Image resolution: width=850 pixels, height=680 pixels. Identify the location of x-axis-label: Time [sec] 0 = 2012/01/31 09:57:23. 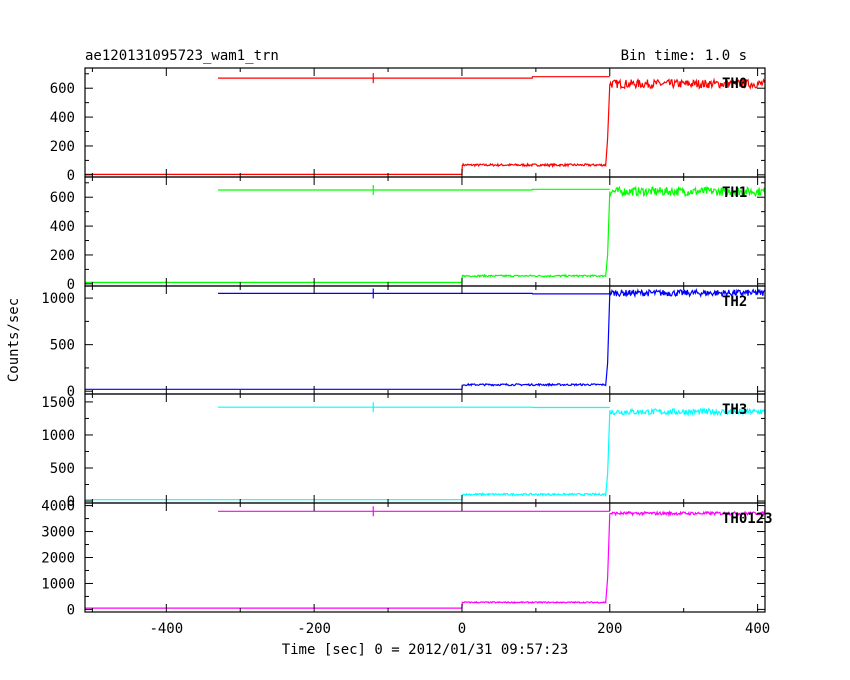
(425, 650).